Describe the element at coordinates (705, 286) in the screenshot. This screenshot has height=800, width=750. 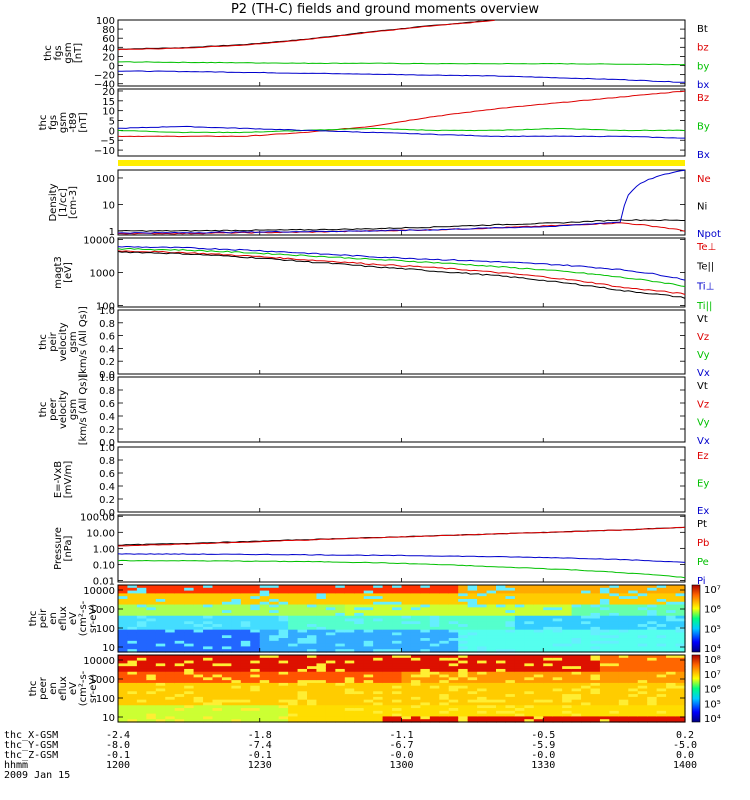
I see `legend-ti⊥: Ti⊥` at that location.